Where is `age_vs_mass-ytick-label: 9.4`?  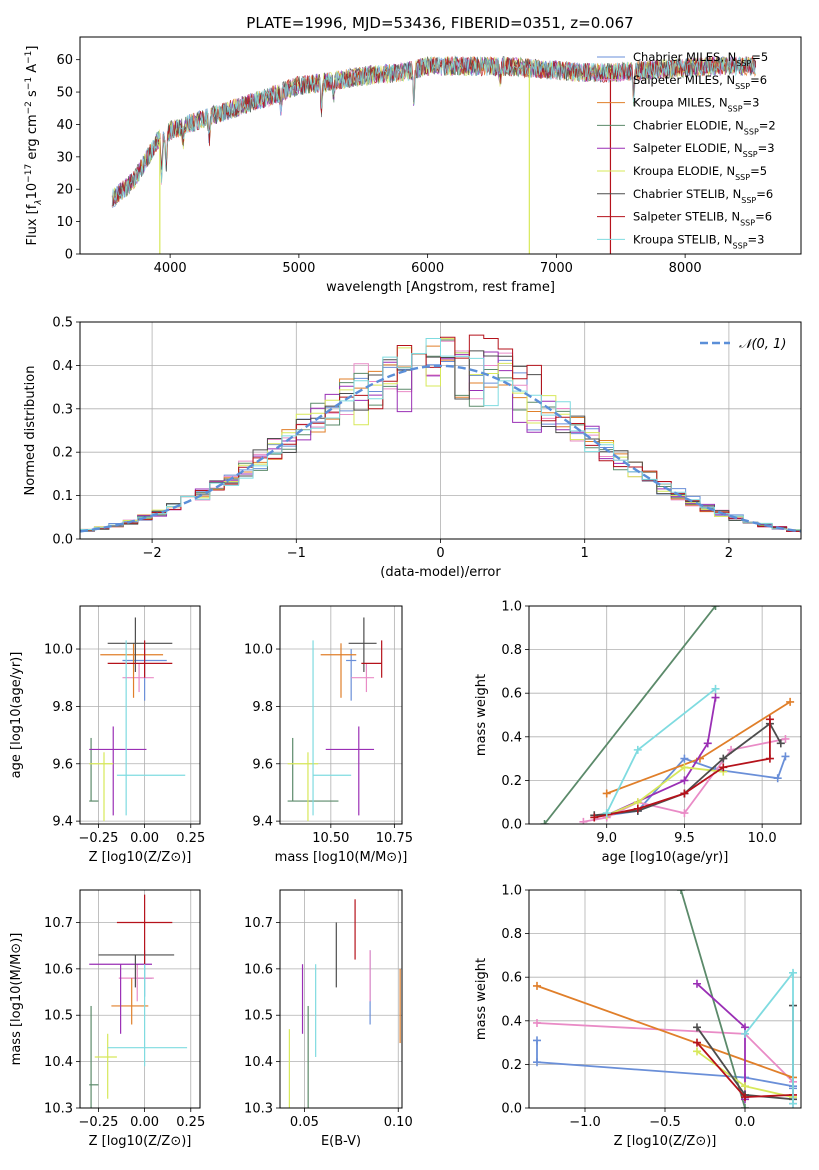 age_vs_mass-ytick-label: 9.4 is located at coordinates (262, 822).